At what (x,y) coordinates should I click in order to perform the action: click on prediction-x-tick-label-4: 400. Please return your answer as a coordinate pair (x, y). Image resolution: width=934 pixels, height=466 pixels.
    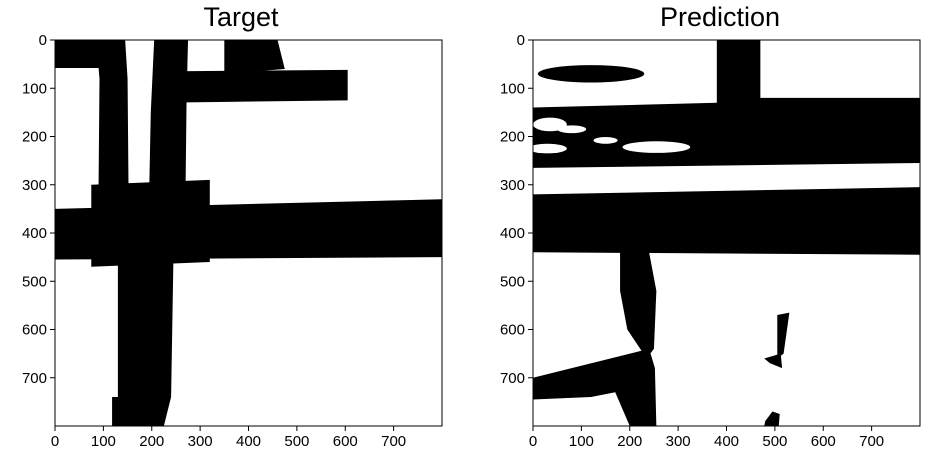
    Looking at the image, I should click on (726, 441).